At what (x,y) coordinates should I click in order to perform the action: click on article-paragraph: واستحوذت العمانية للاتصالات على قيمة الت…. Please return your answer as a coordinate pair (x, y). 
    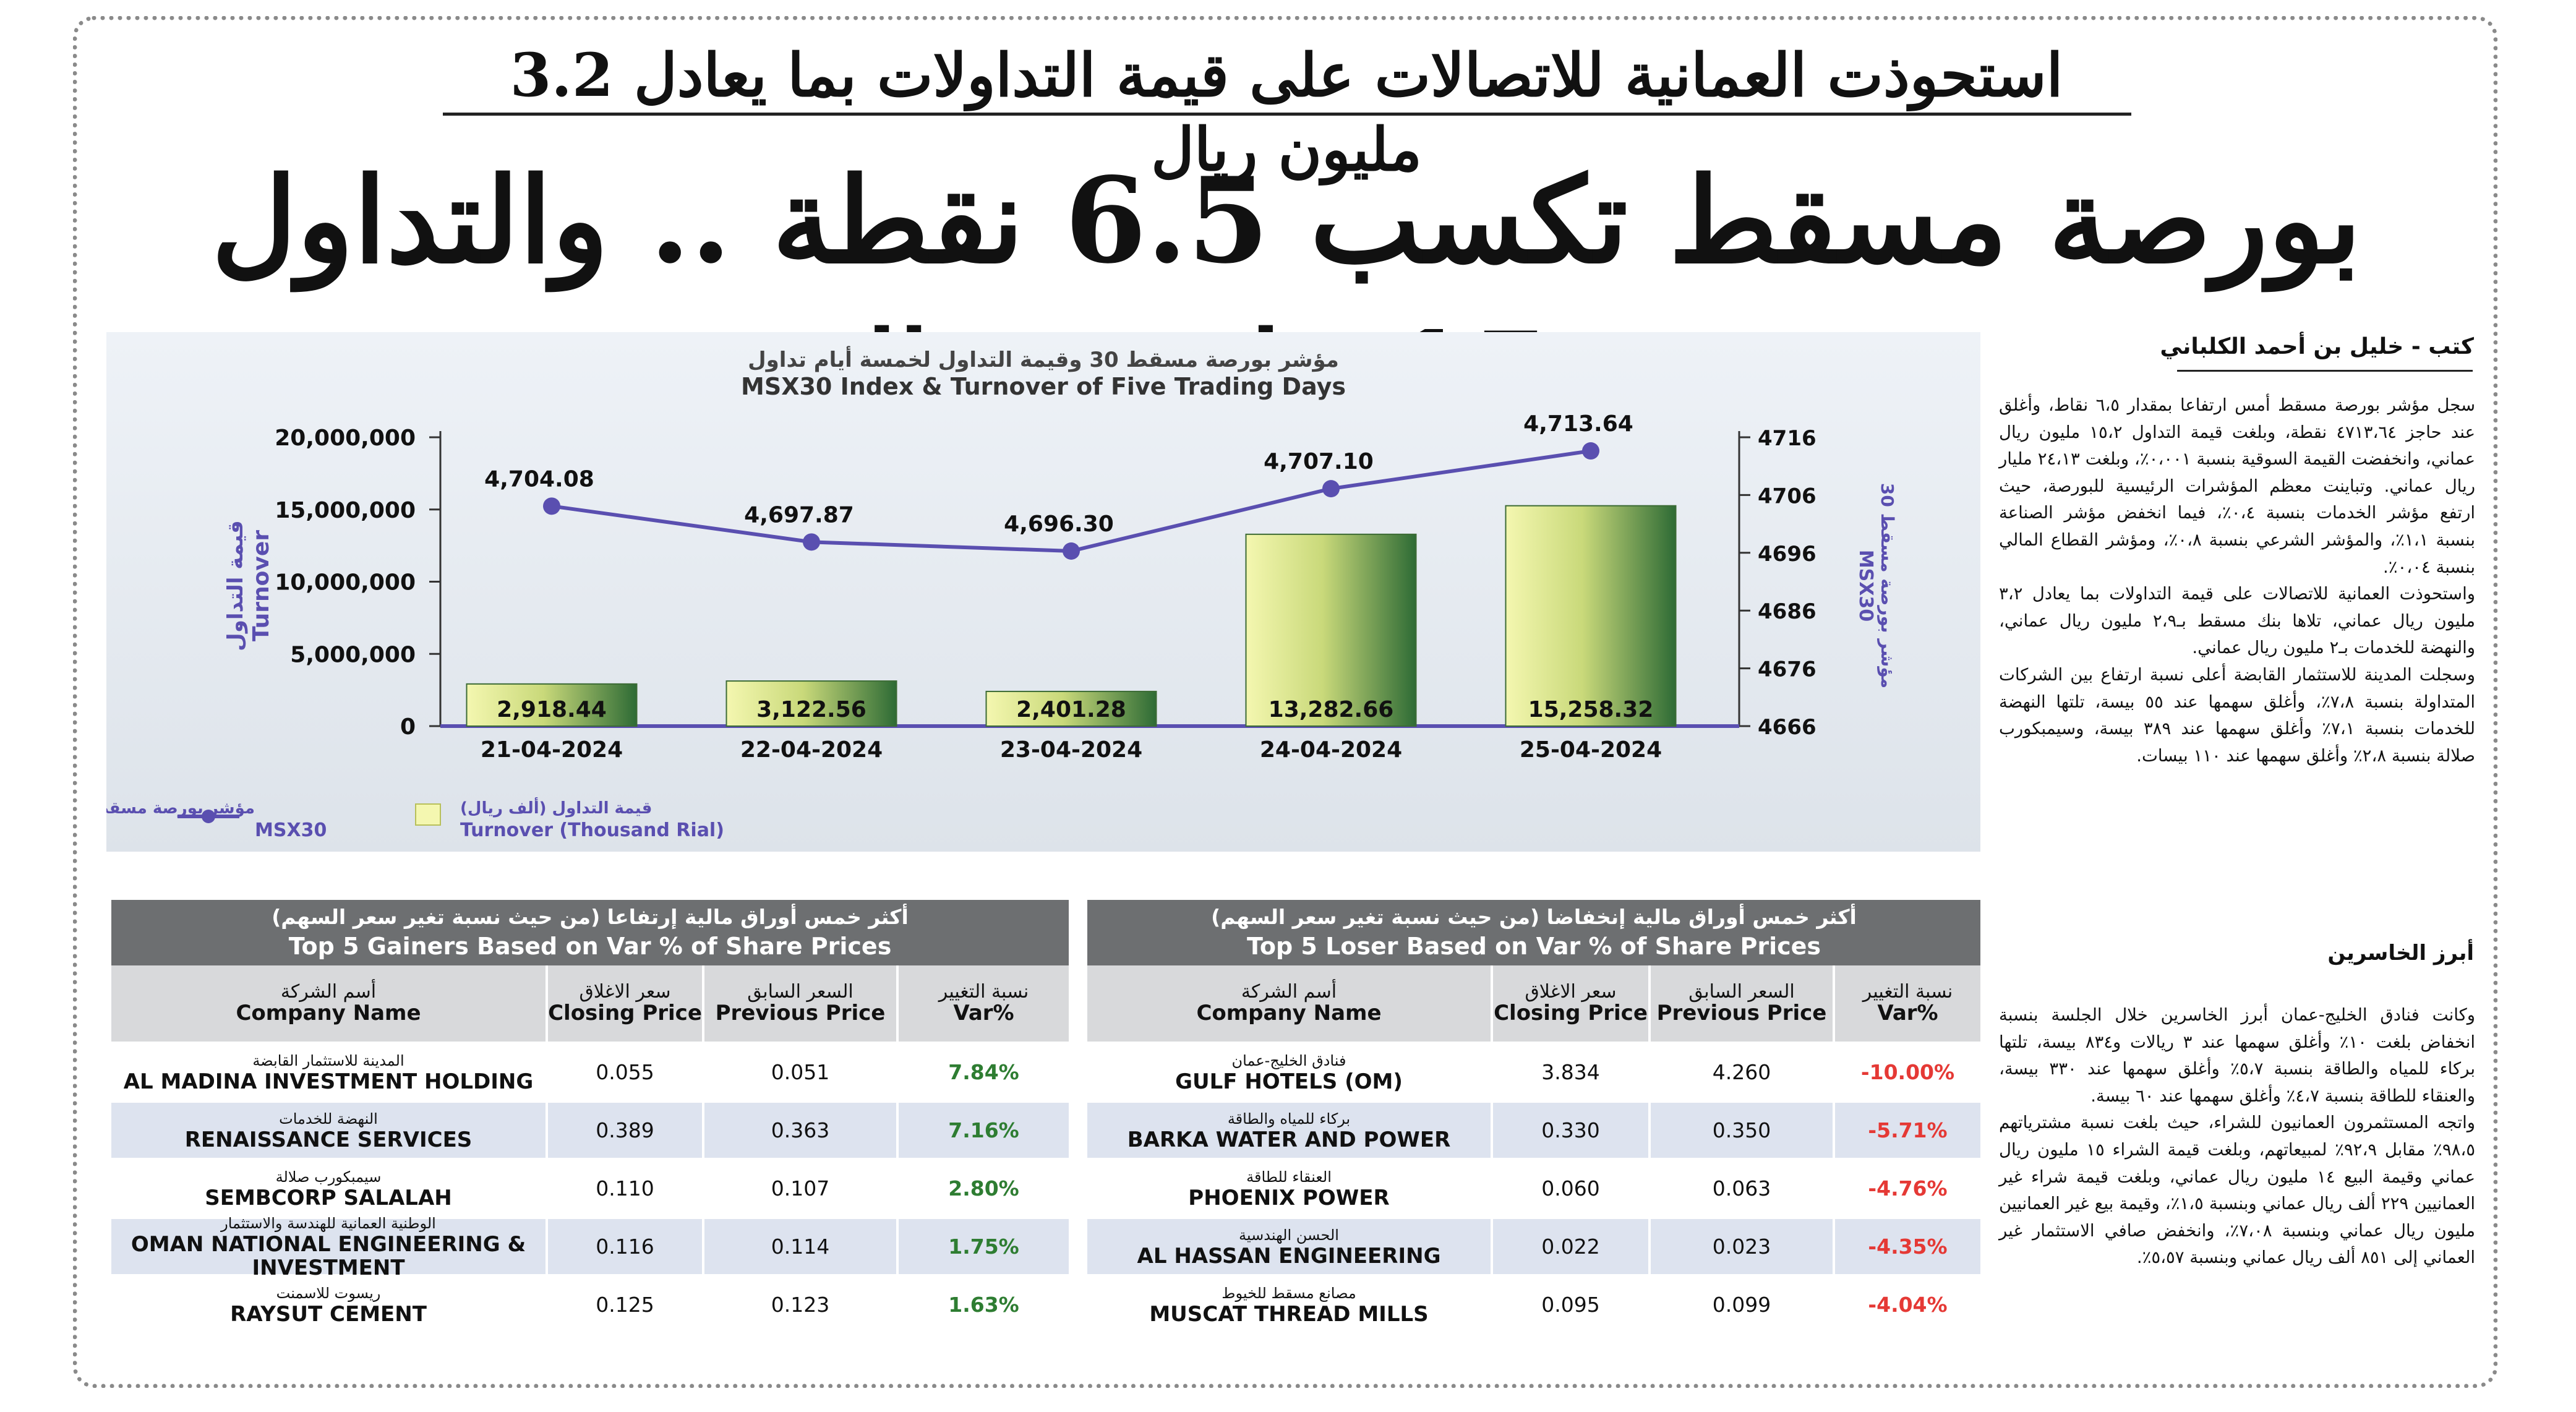
    Looking at the image, I should click on (2237, 621).